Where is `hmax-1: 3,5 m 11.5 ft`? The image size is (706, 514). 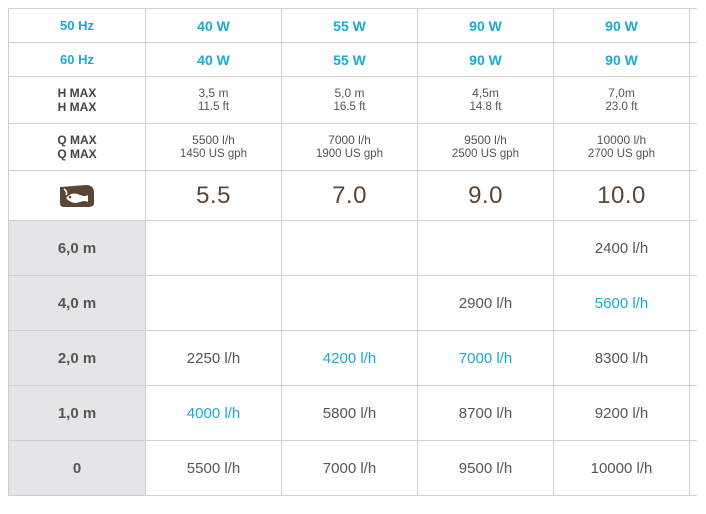
hmax-1: 3,5 m 11.5 ft is located at coordinates (213, 100).